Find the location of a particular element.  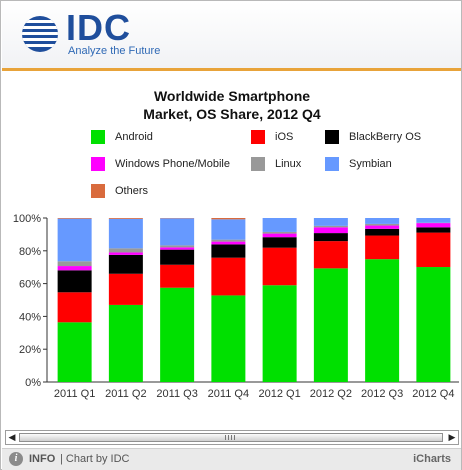

legend-label: iOS is located at coordinates (284, 137).